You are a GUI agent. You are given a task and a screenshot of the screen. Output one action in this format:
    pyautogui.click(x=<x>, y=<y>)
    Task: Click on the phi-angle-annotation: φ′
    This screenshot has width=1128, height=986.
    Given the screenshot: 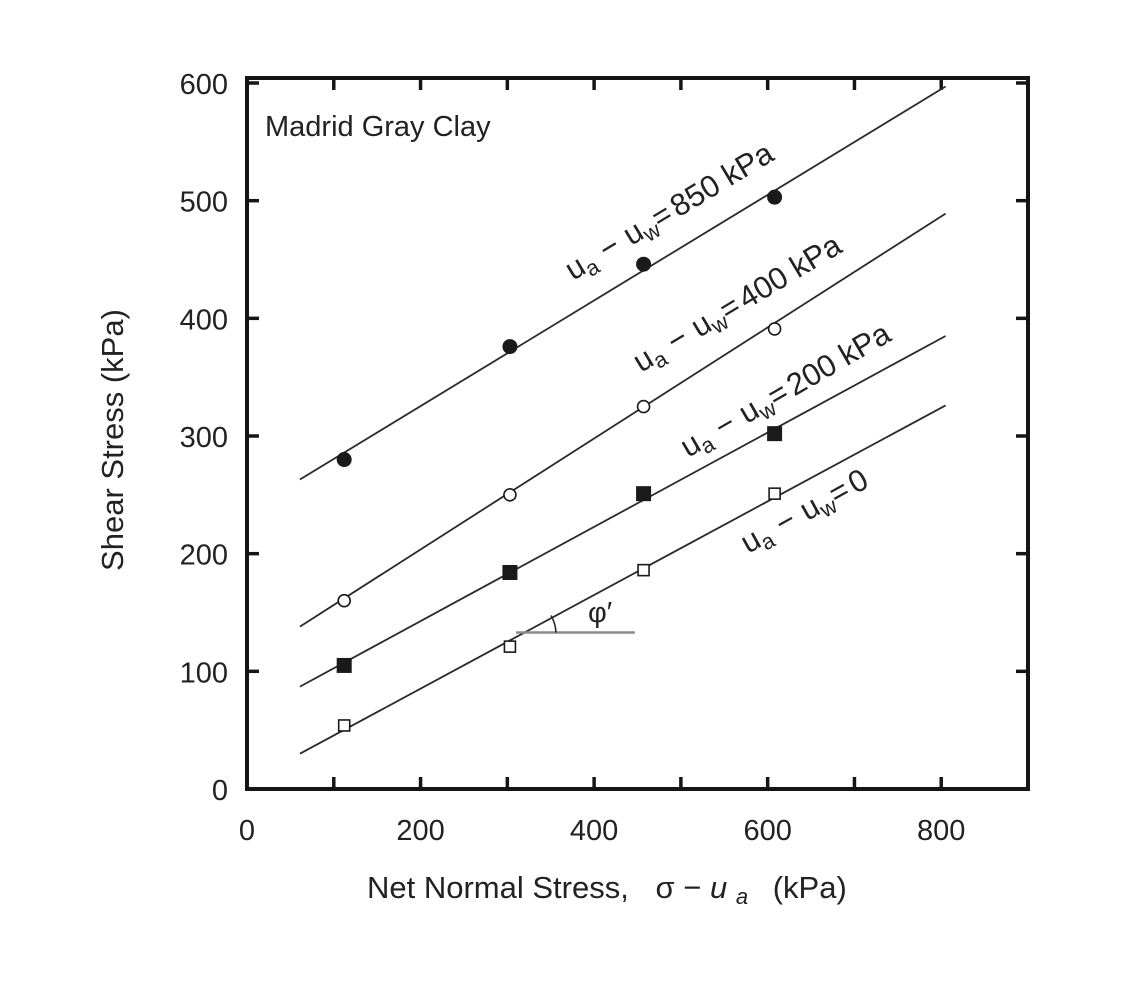 What is the action you would take?
    pyautogui.click(x=575, y=615)
    